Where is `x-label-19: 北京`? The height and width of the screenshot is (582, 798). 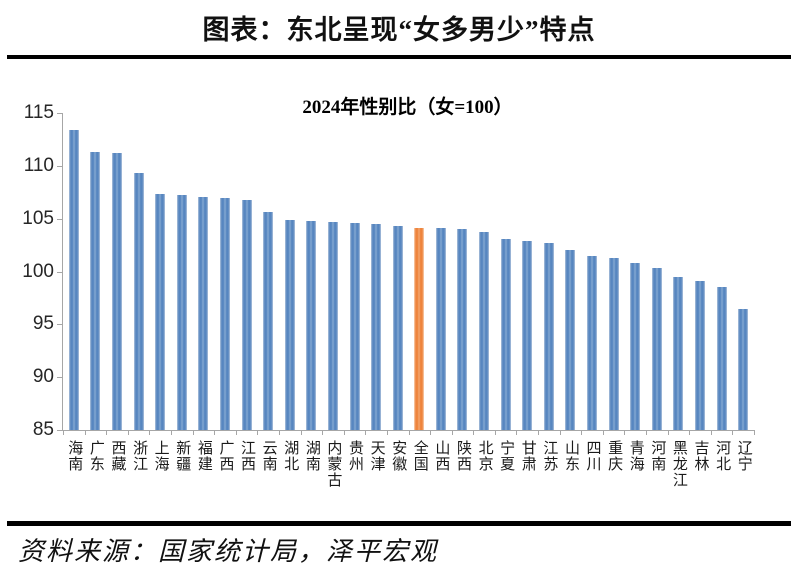 x-label-19: 北京 is located at coordinates (484, 464).